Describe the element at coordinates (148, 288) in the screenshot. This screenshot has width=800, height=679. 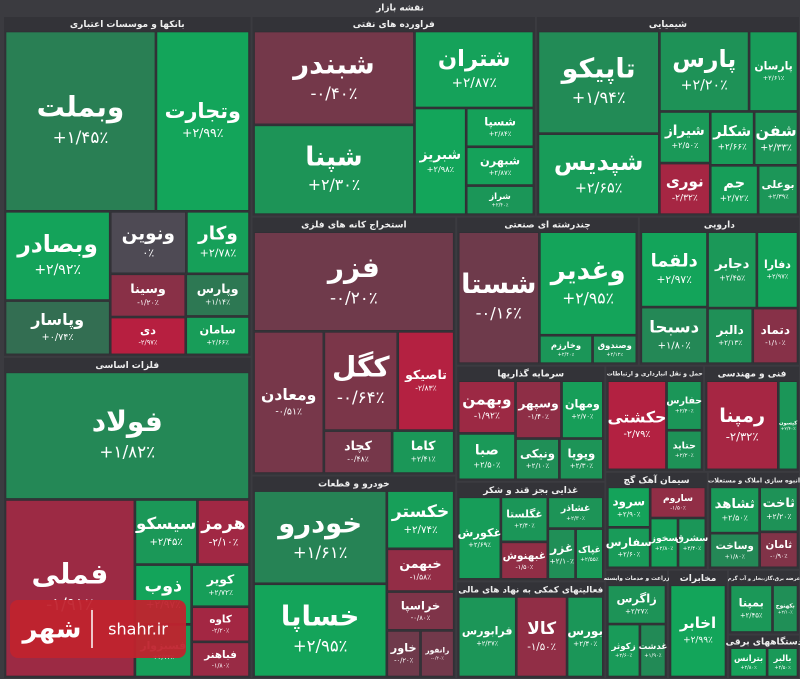
I see `stock-name: وسینا` at that location.